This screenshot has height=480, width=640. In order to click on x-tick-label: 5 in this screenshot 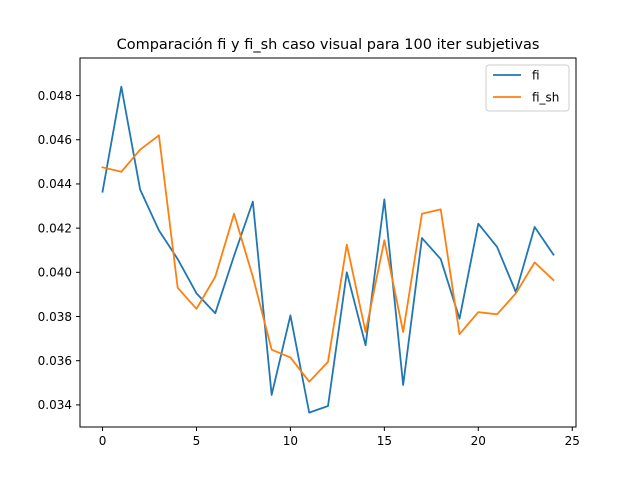, I will do `click(197, 441)`.